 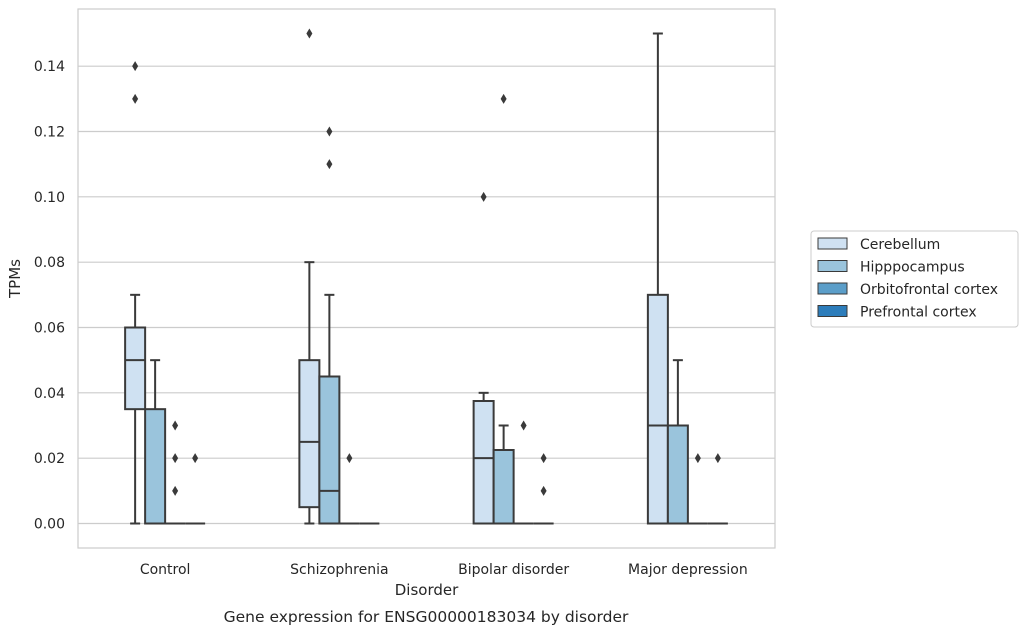 I want to click on y-tick-label: 0.04, so click(x=49, y=394).